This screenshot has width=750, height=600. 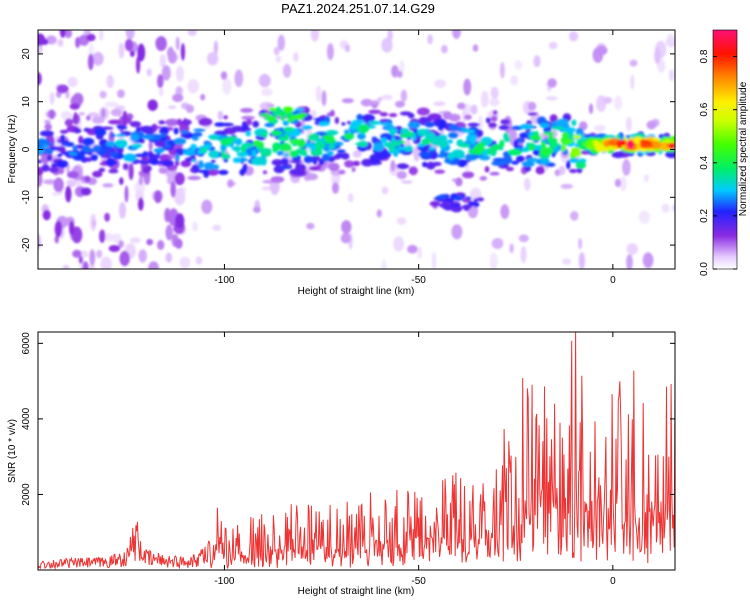 I want to click on spectrogram-x-axis-label: Height of straight line (km), so click(x=356, y=291).